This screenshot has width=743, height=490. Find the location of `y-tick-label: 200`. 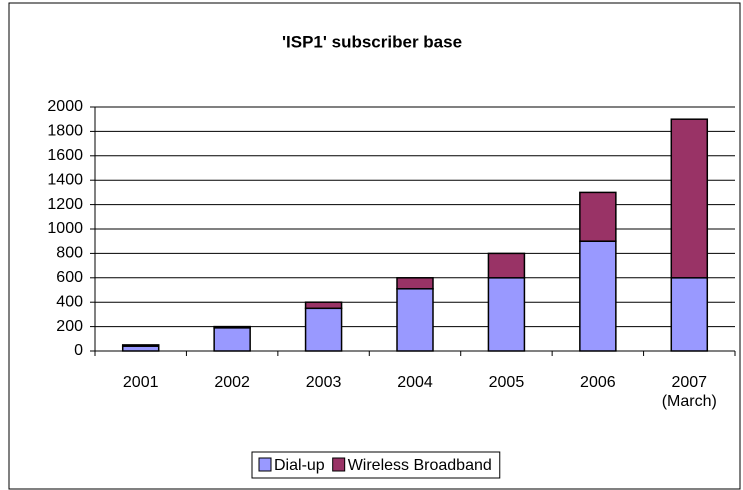

y-tick-label: 200 is located at coordinates (69, 326).